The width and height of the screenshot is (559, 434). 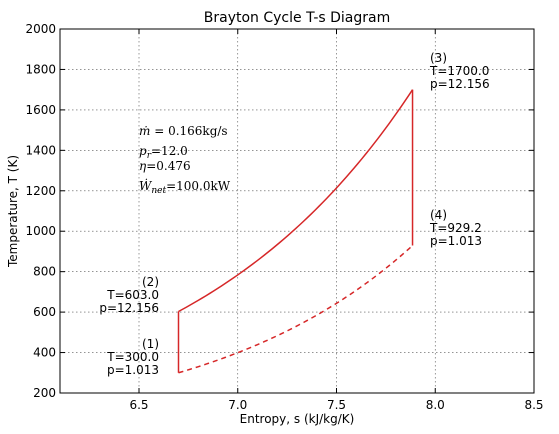 I want to click on heat-rejection-curve, so click(x=296, y=309).